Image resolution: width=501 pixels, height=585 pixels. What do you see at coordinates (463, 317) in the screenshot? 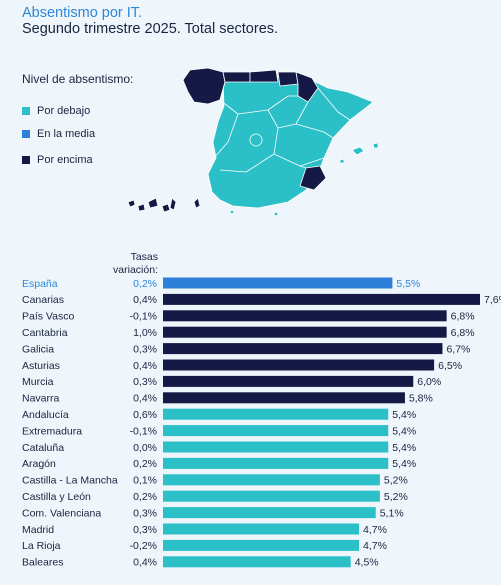
I see `value-label-pais-vasco: 6,8%` at bounding box center [463, 317].